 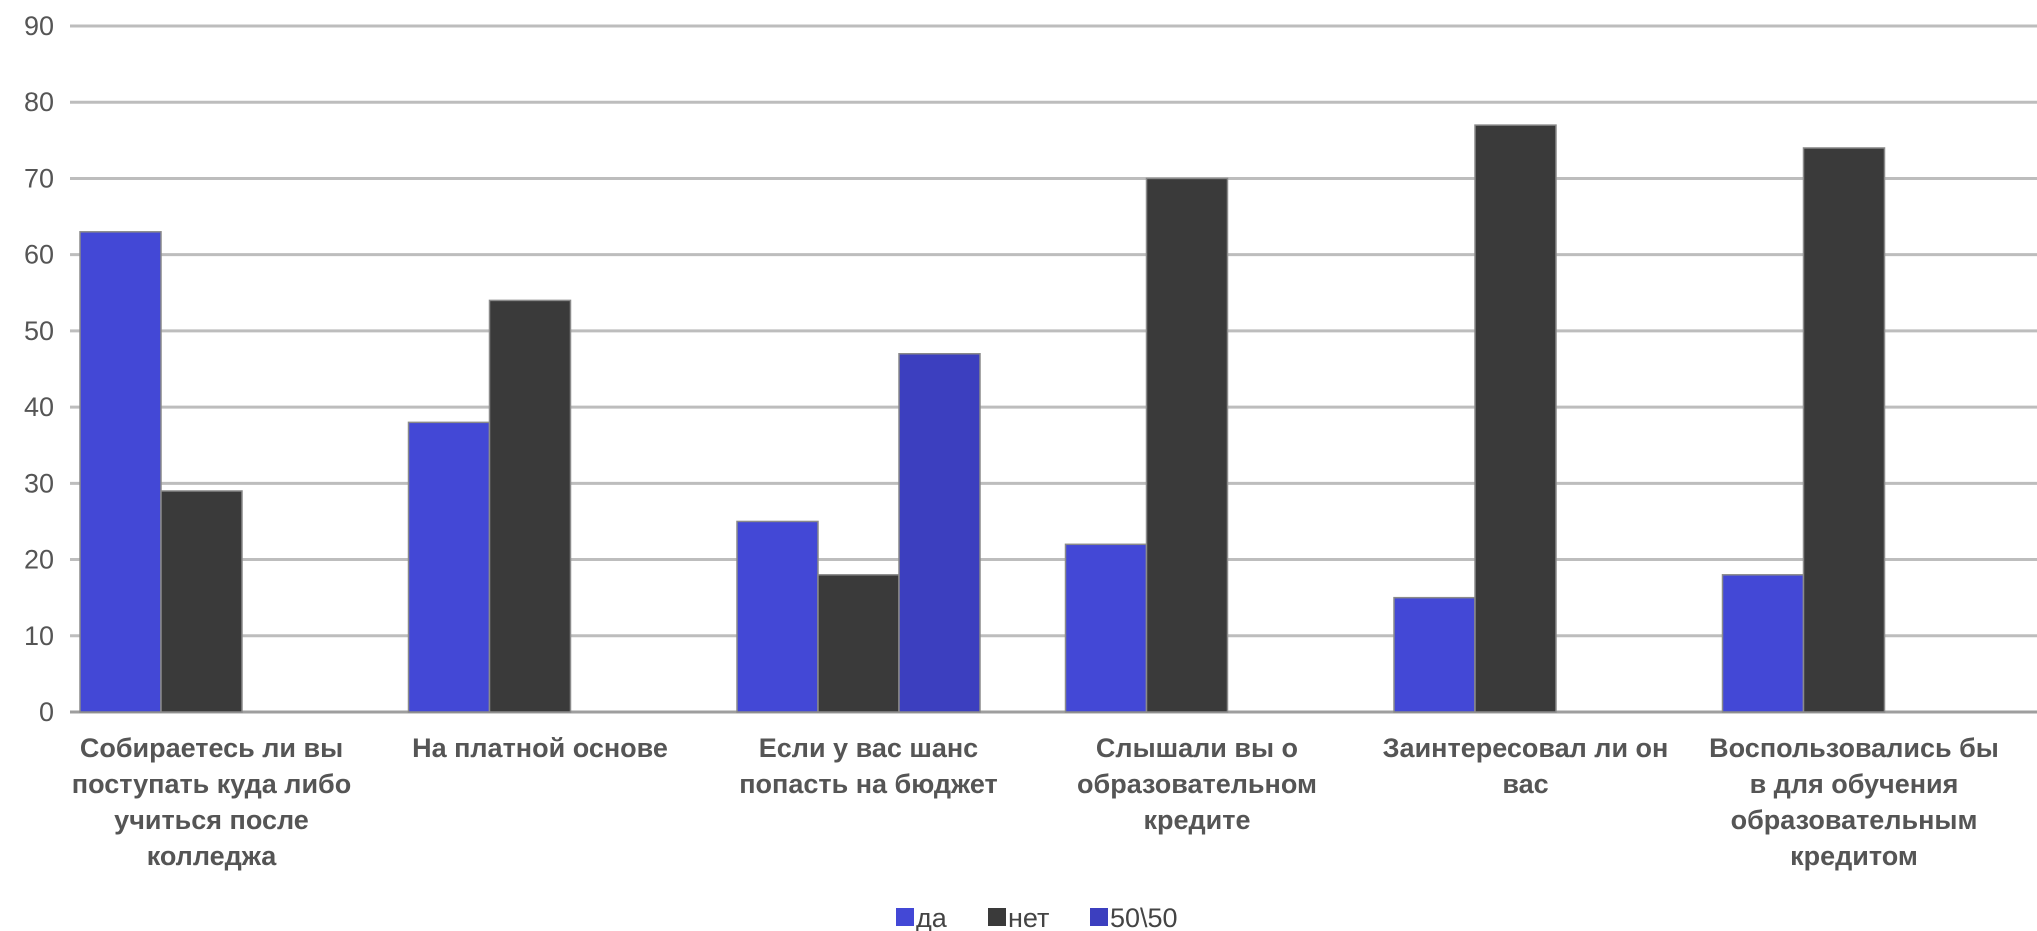 What do you see at coordinates (1197, 748) in the screenshot?
I see `category-label-line: Слышали вы о` at bounding box center [1197, 748].